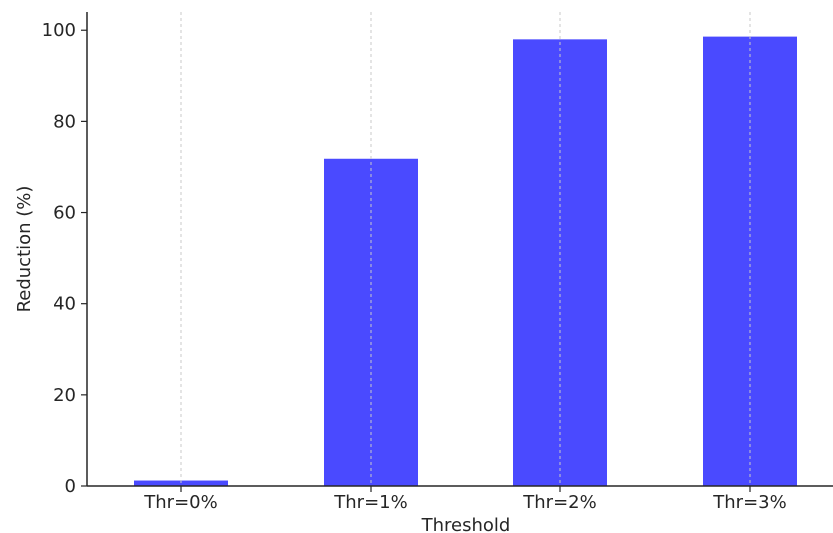 The height and width of the screenshot is (533, 833). What do you see at coordinates (370, 502) in the screenshot?
I see `x-tick-label: Thr=1%` at bounding box center [370, 502].